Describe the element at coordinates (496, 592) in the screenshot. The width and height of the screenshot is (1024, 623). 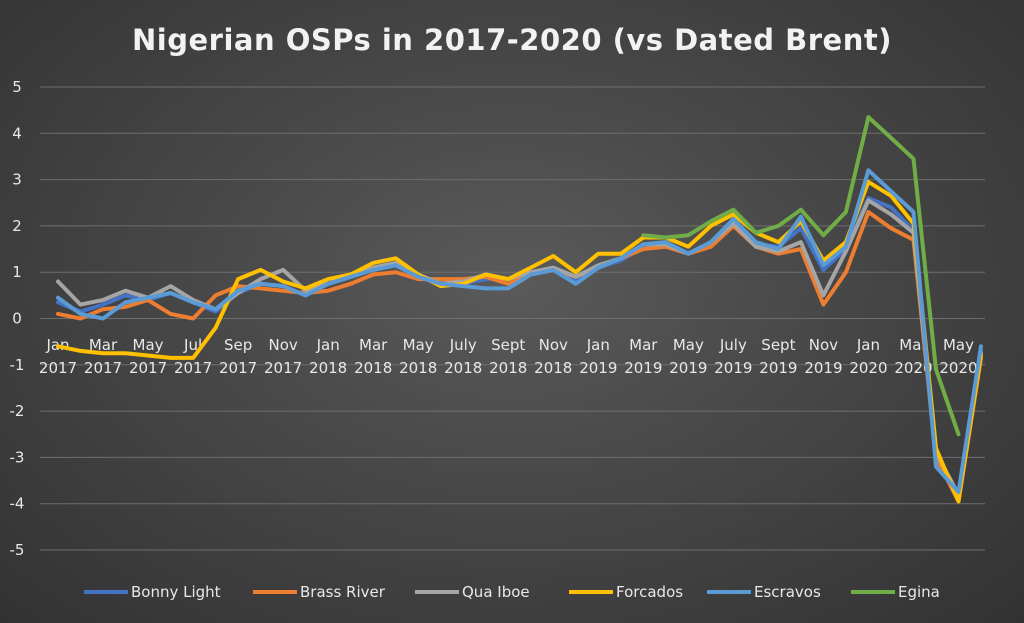
I see `legend-label-qua-iboe: Qua Iboe` at that location.